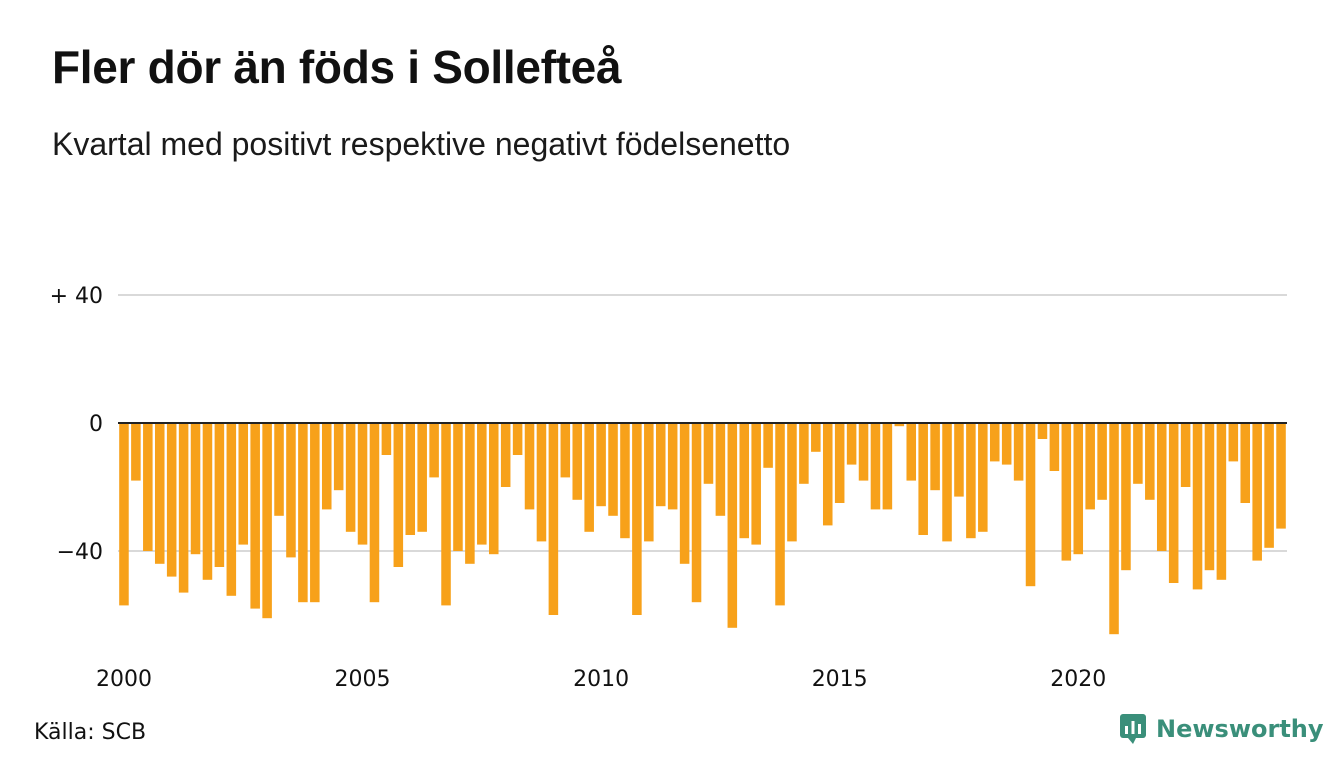  I want to click on x-tick-label: 2015, so click(840, 679).